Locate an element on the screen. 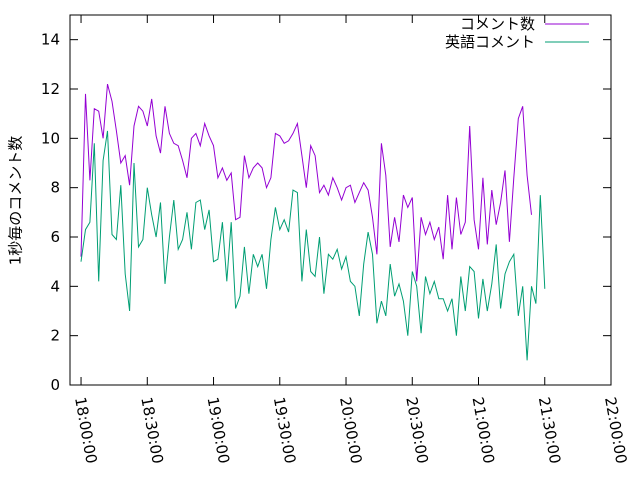 This screenshot has height=480, width=640. x-tick-label: 18:30:00 is located at coordinates (151, 430).